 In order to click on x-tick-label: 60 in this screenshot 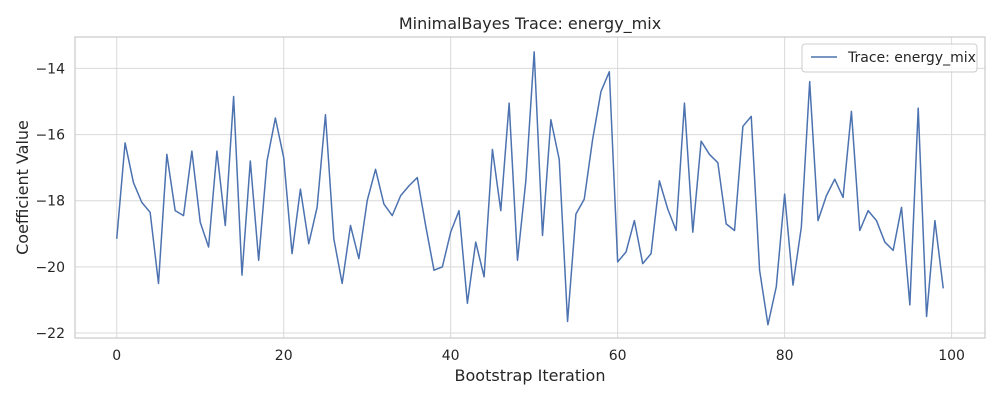, I will do `click(618, 356)`.